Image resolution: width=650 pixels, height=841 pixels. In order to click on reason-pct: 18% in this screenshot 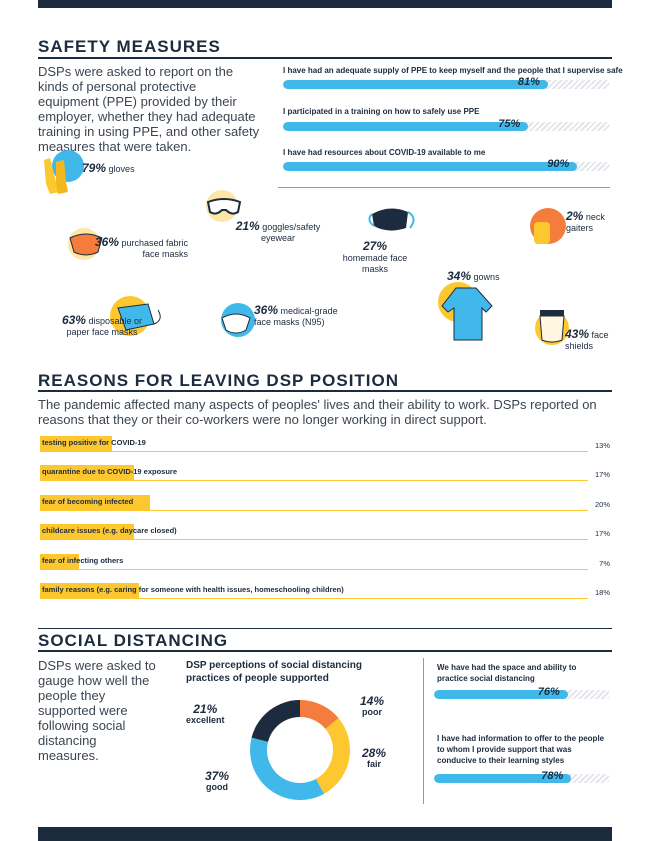, I will do `click(602, 592)`.